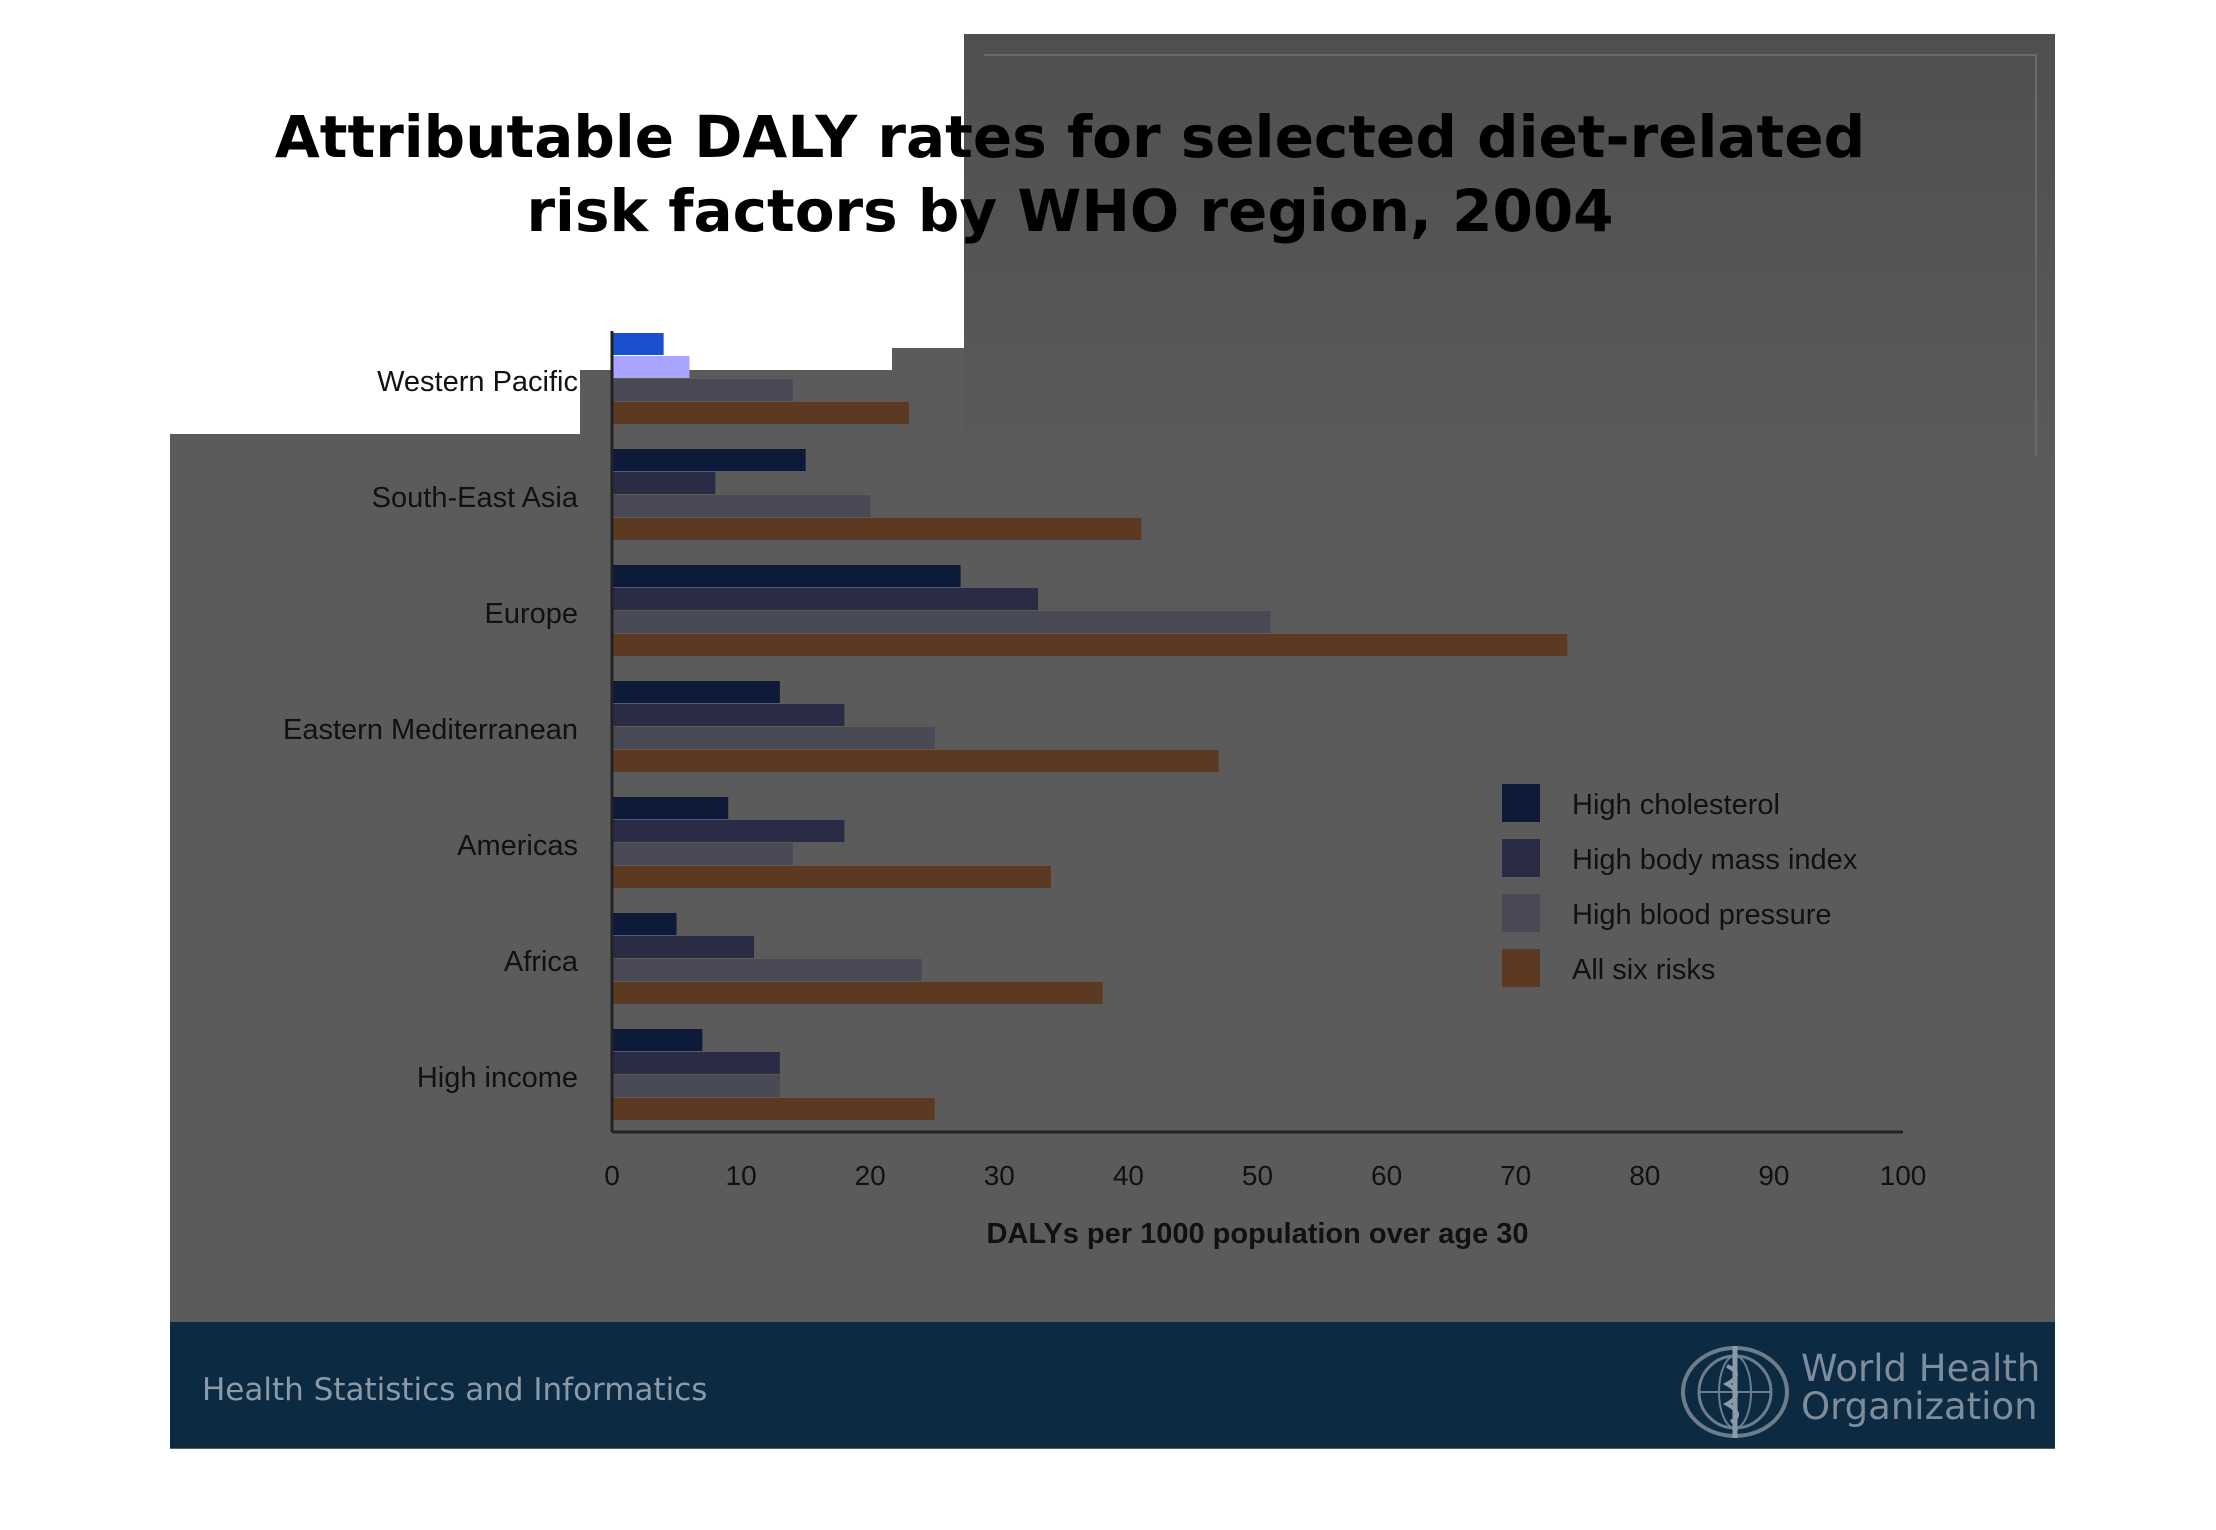  I want to click on white-patch-top, so click(567, 191).